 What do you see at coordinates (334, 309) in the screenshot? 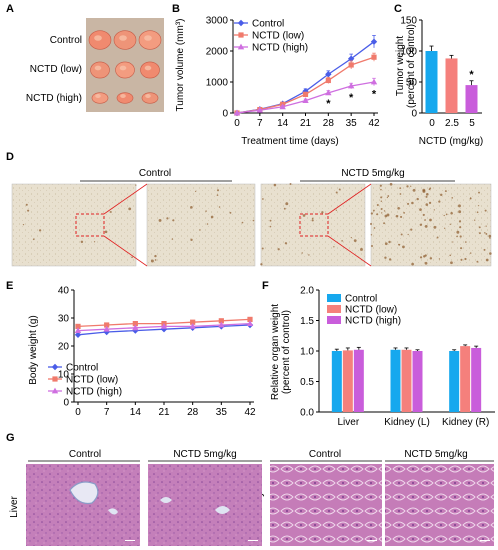
I see `legend-swatch` at bounding box center [334, 309].